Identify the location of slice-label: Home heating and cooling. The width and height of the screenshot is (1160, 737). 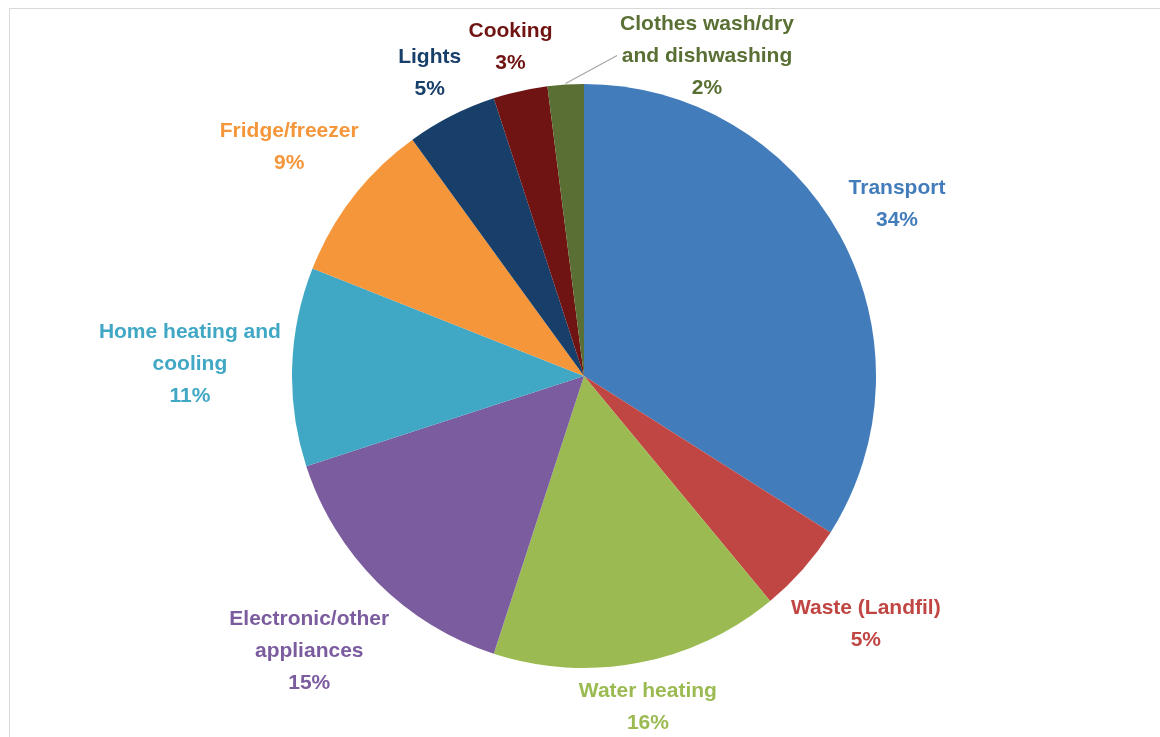
(189, 346).